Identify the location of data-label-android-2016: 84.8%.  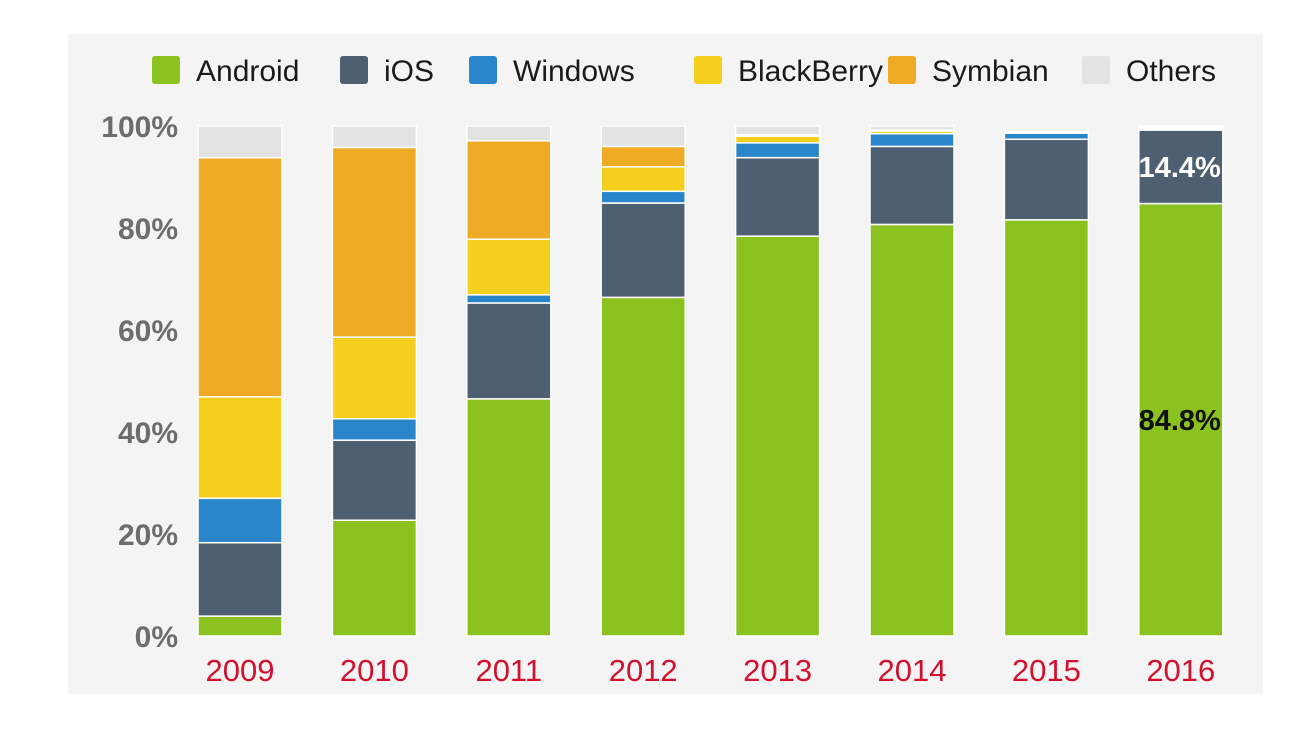
(1180, 421).